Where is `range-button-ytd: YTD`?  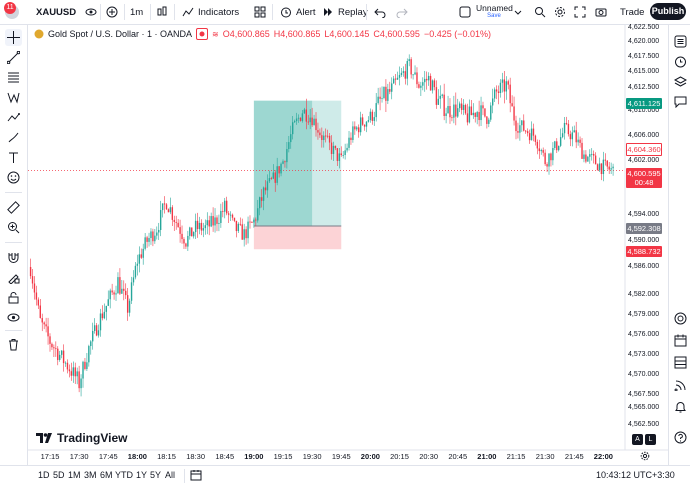 range-button-ytd: YTD is located at coordinates (124, 475).